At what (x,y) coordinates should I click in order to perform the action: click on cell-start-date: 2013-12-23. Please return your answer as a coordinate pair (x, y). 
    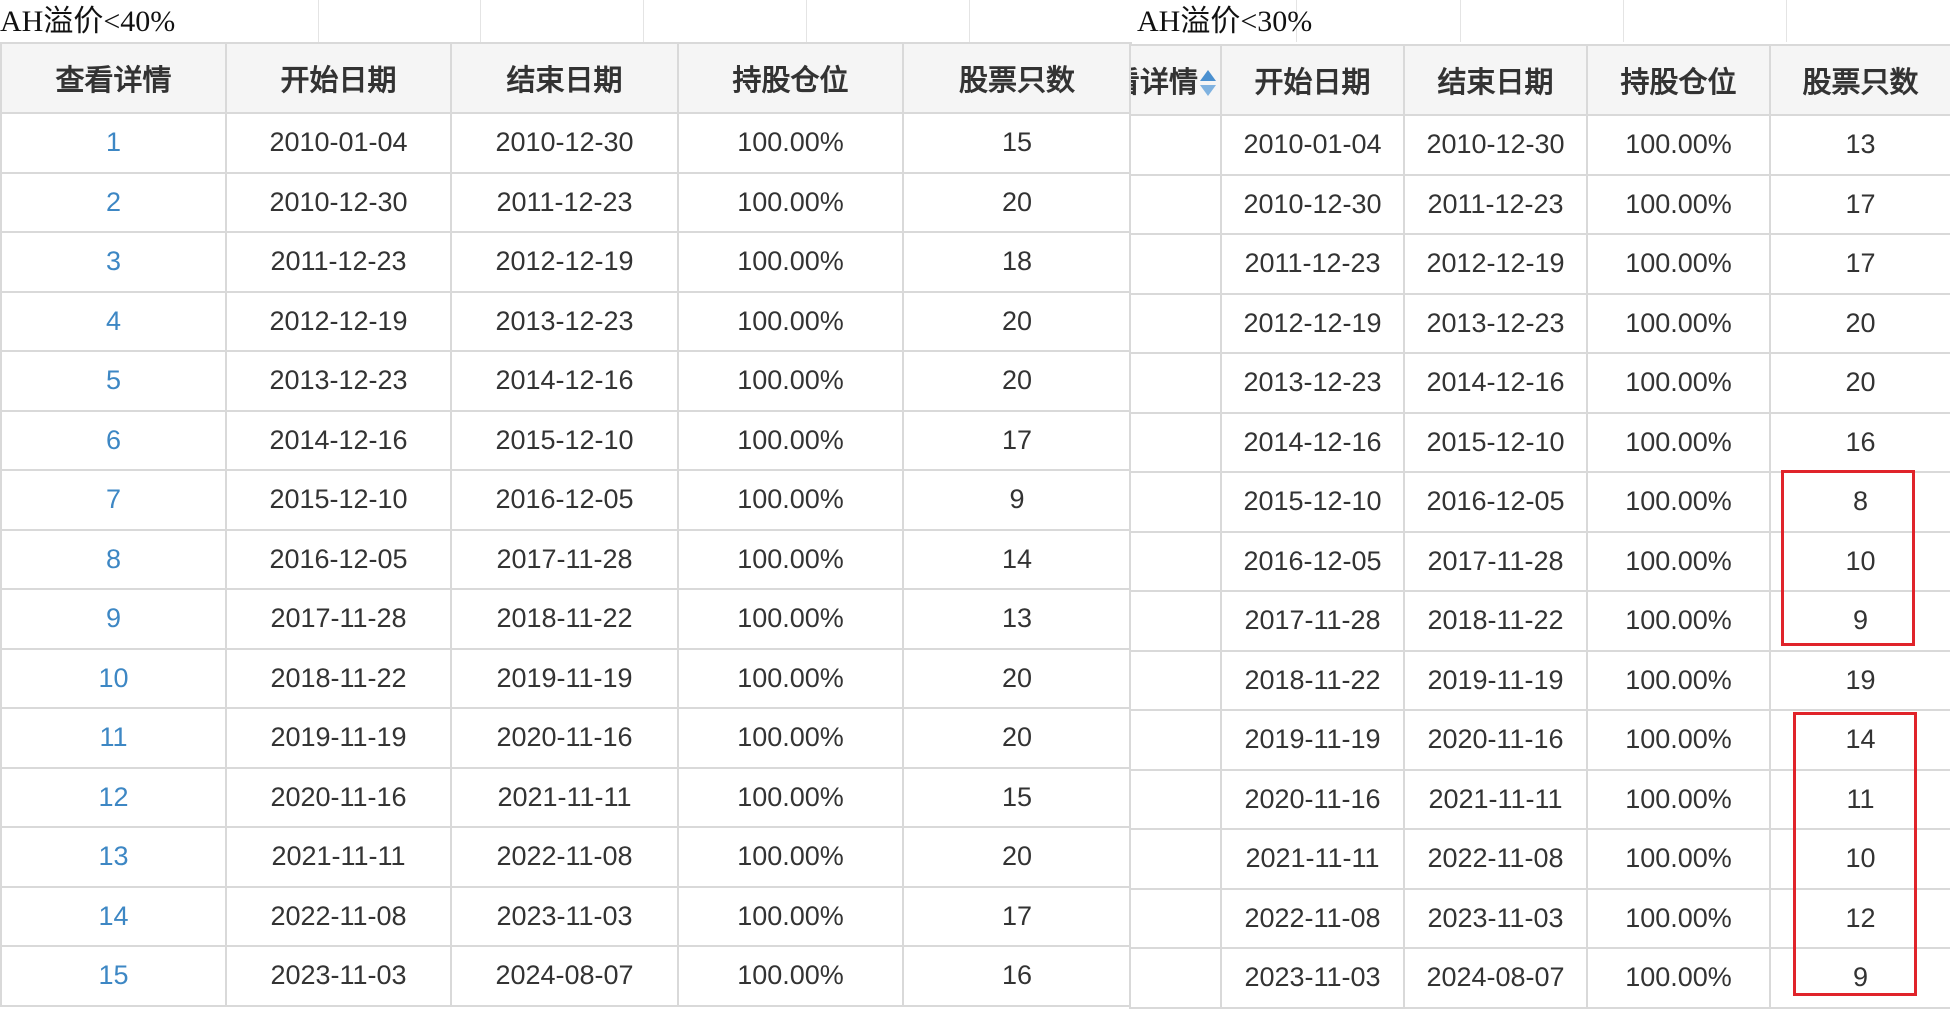
    Looking at the image, I should click on (338, 381).